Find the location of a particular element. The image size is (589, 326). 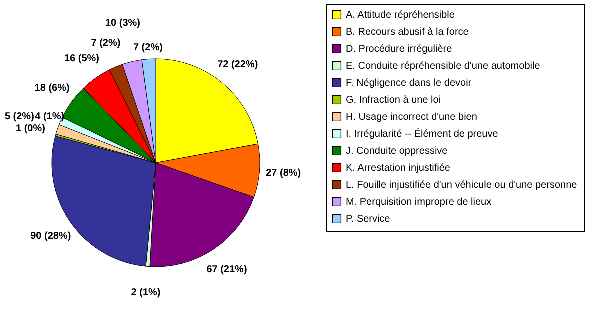

legend-label: B. Recours abusif à la force is located at coordinates (408, 32).